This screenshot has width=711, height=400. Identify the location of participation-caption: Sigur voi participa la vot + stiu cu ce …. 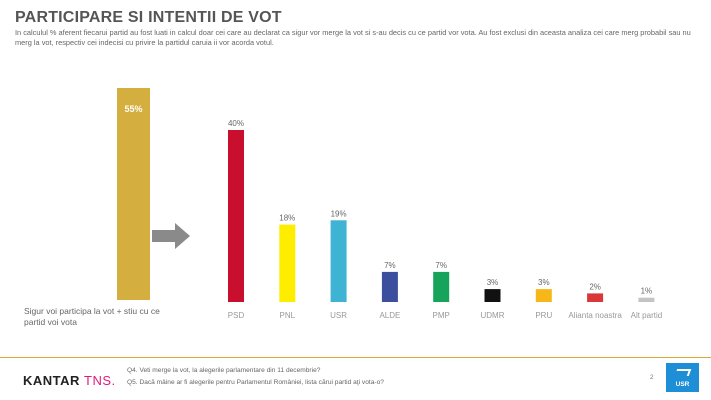
(92, 316).